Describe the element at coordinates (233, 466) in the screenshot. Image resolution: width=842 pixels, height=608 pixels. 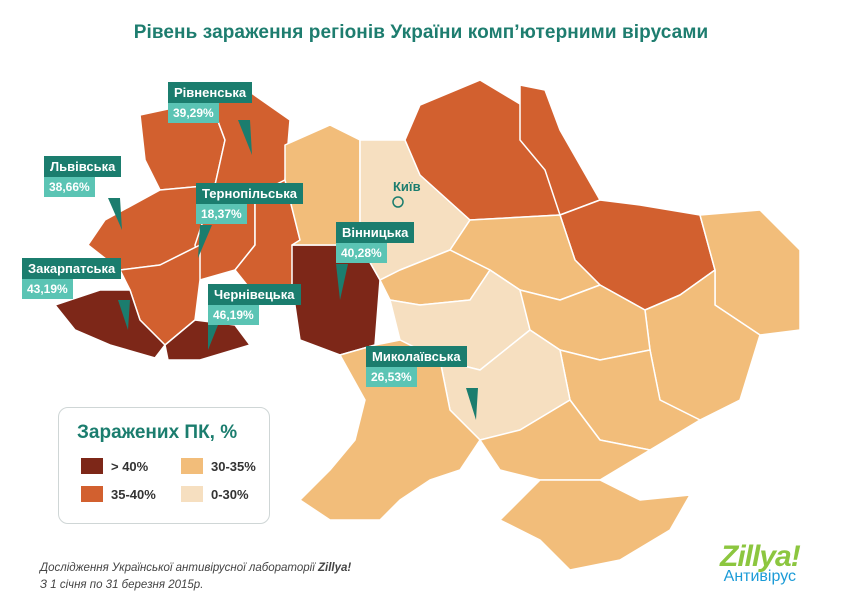
I see `legend-label: 30-35%` at that location.